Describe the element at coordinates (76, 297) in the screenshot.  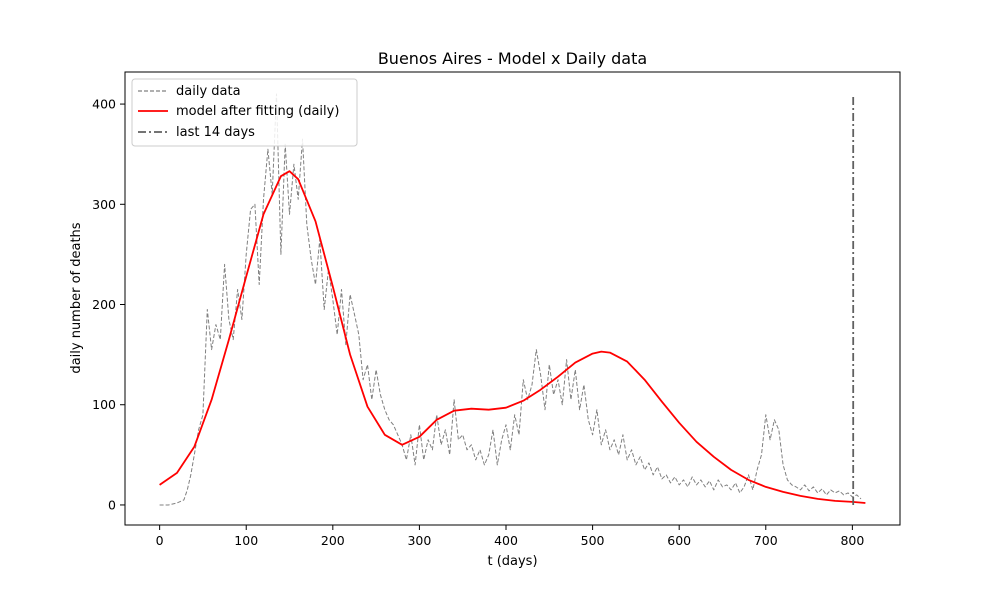
I see `y-axis-label: daily number of deaths` at that location.